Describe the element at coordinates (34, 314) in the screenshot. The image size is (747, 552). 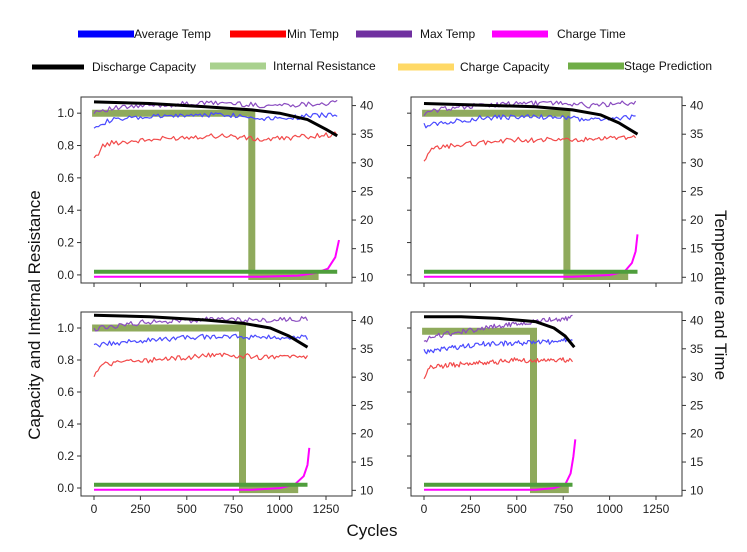
I see `y-axis-label-left: Capacity and Internal Resistance` at that location.